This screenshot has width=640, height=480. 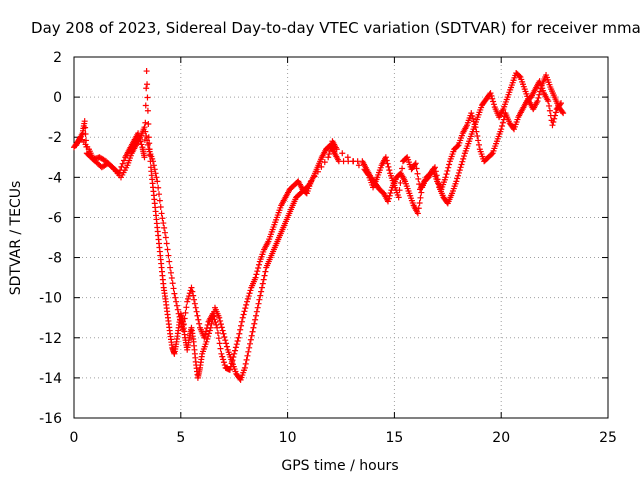 I want to click on y-tick-label: -14, so click(x=50, y=379).